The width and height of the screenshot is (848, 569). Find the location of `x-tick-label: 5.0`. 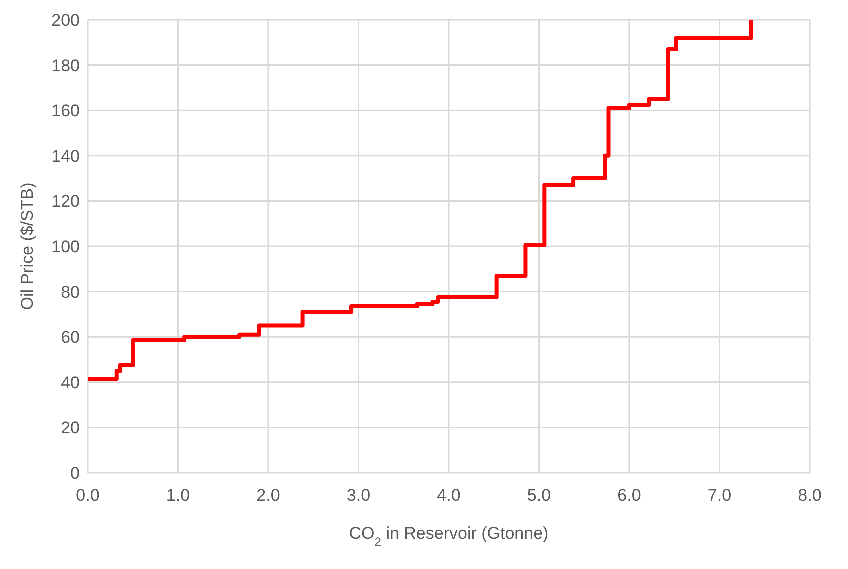

x-tick-label: 5.0 is located at coordinates (539, 496).